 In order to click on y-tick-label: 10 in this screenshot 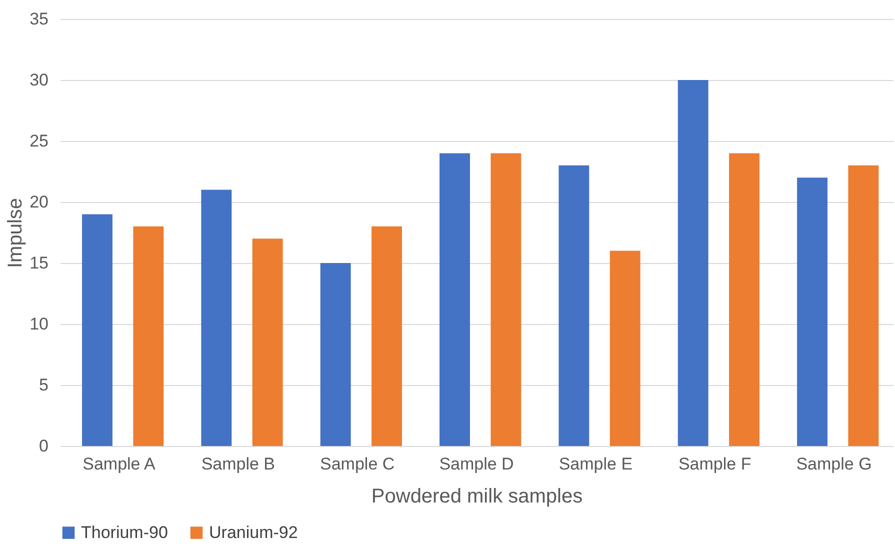, I will do `click(39, 324)`.